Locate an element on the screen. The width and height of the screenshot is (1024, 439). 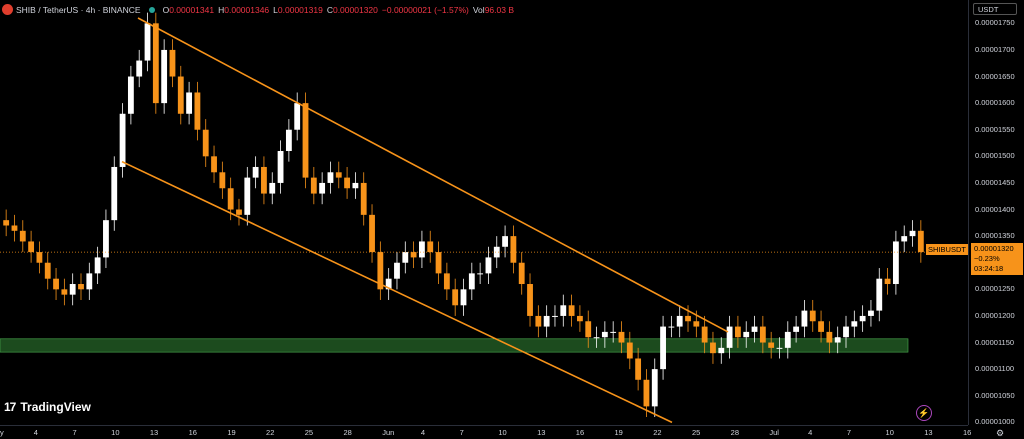
tradingview-logo: 17 TradingView is located at coordinates (47, 407).